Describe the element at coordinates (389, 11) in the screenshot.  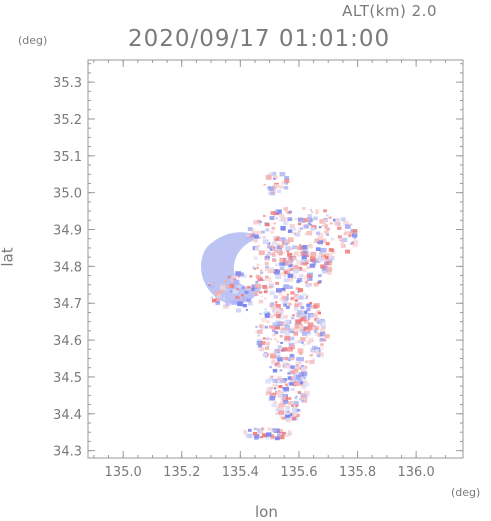
I see `altitude-label: ALT(km) 2.0` at that location.